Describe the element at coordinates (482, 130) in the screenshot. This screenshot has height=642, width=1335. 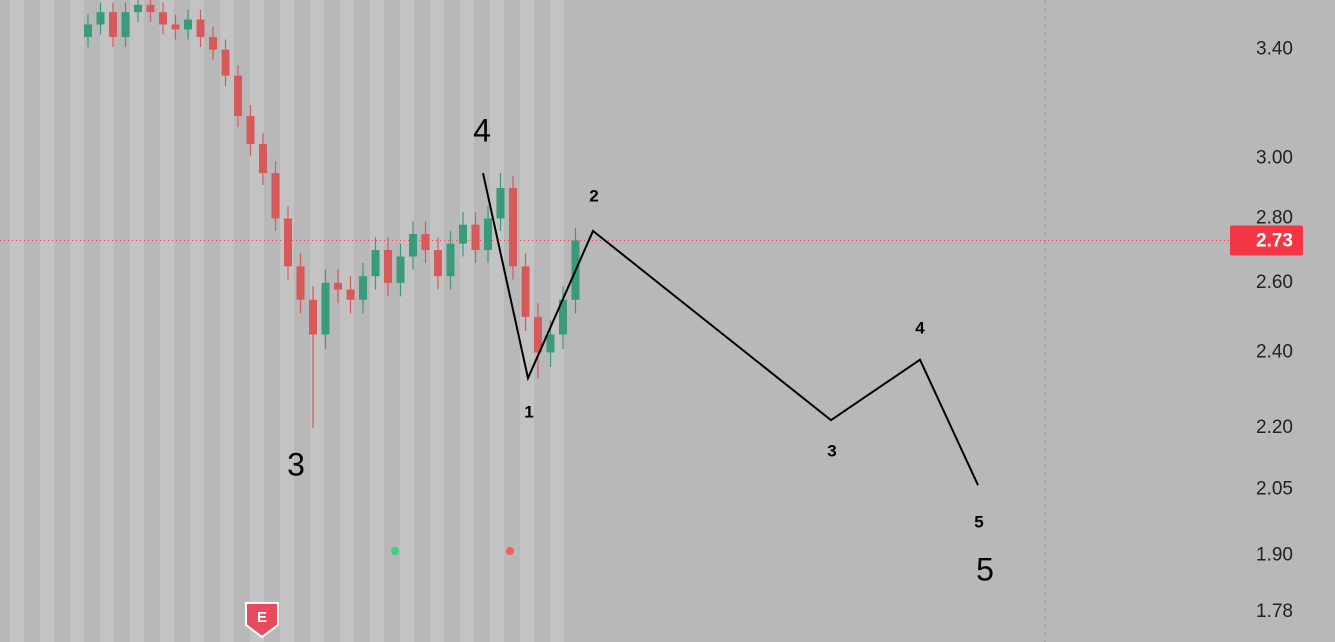
I see `major-wave-label: 4` at that location.